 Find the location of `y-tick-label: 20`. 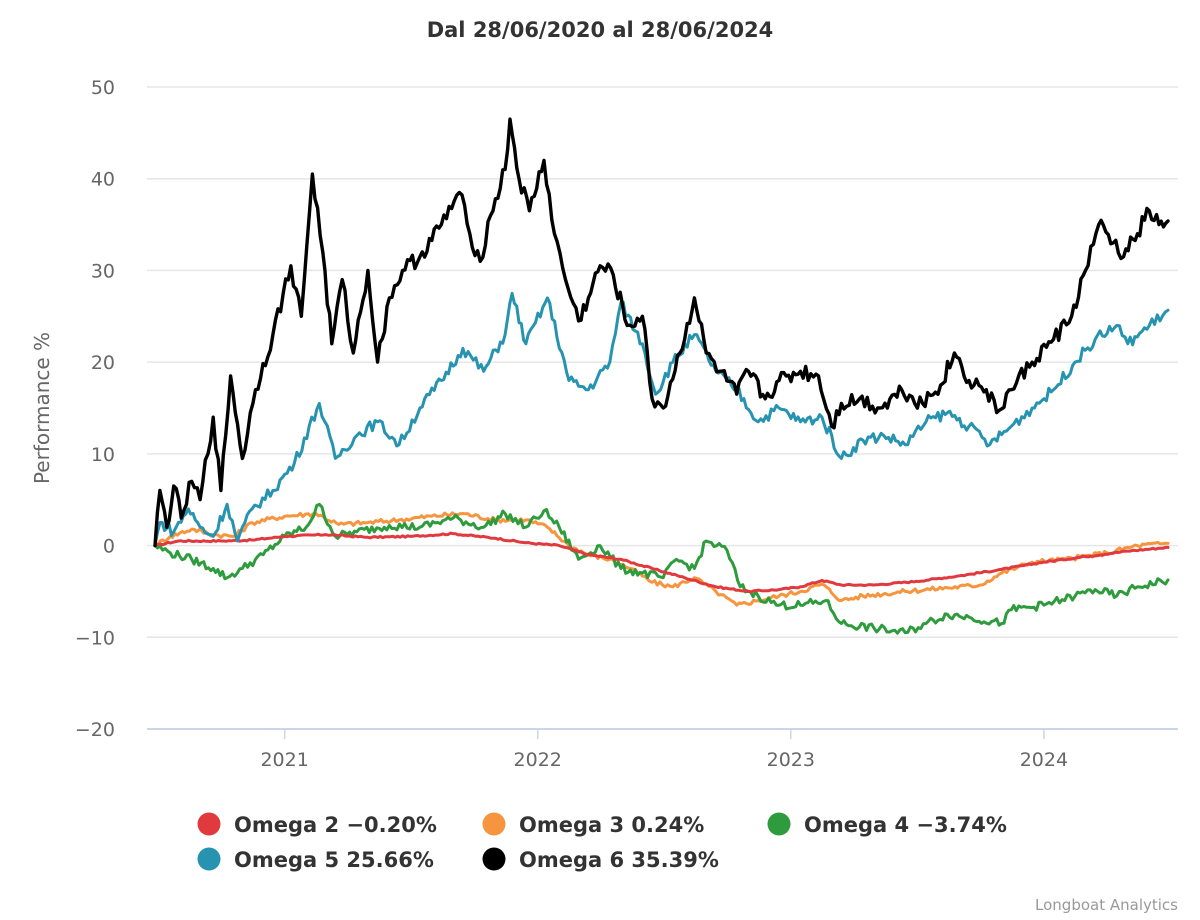

y-tick-label: 20 is located at coordinates (103, 363).